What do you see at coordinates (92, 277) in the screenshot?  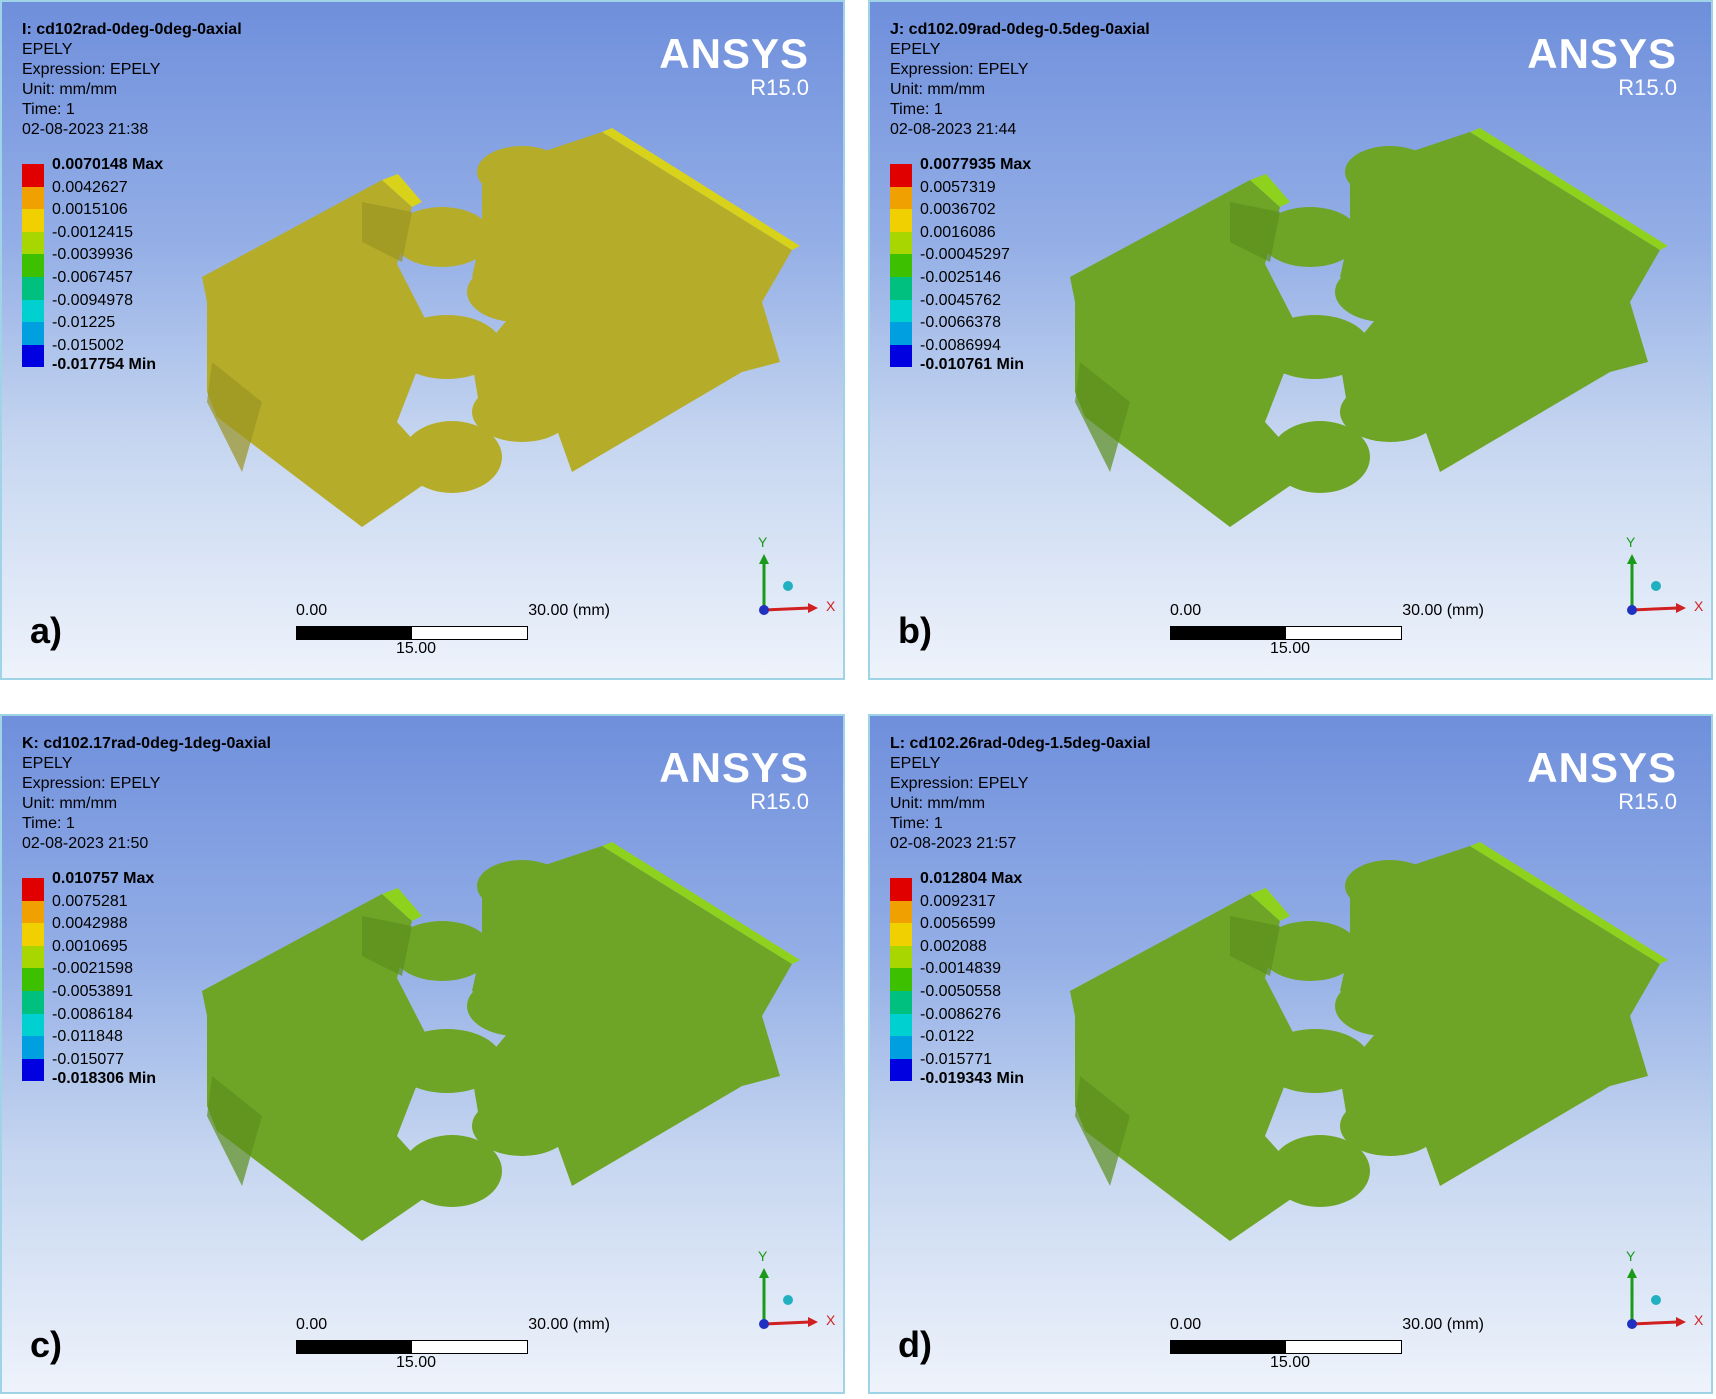 I see `legend-value: -0.0067457` at bounding box center [92, 277].